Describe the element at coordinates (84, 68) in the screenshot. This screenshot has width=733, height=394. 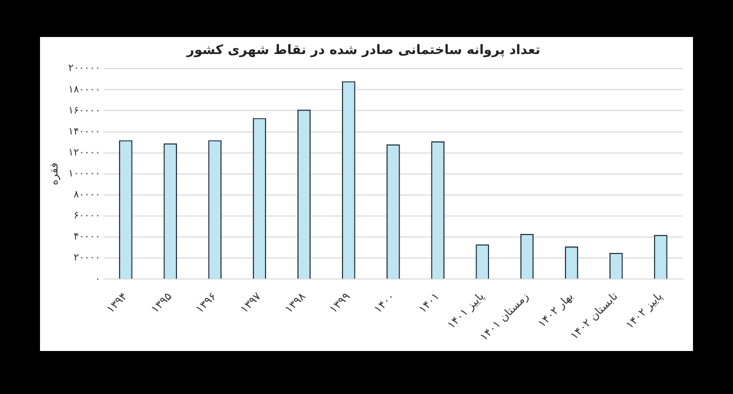
I see `y-tick-label: ۲۰۰۰۰۰` at that location.